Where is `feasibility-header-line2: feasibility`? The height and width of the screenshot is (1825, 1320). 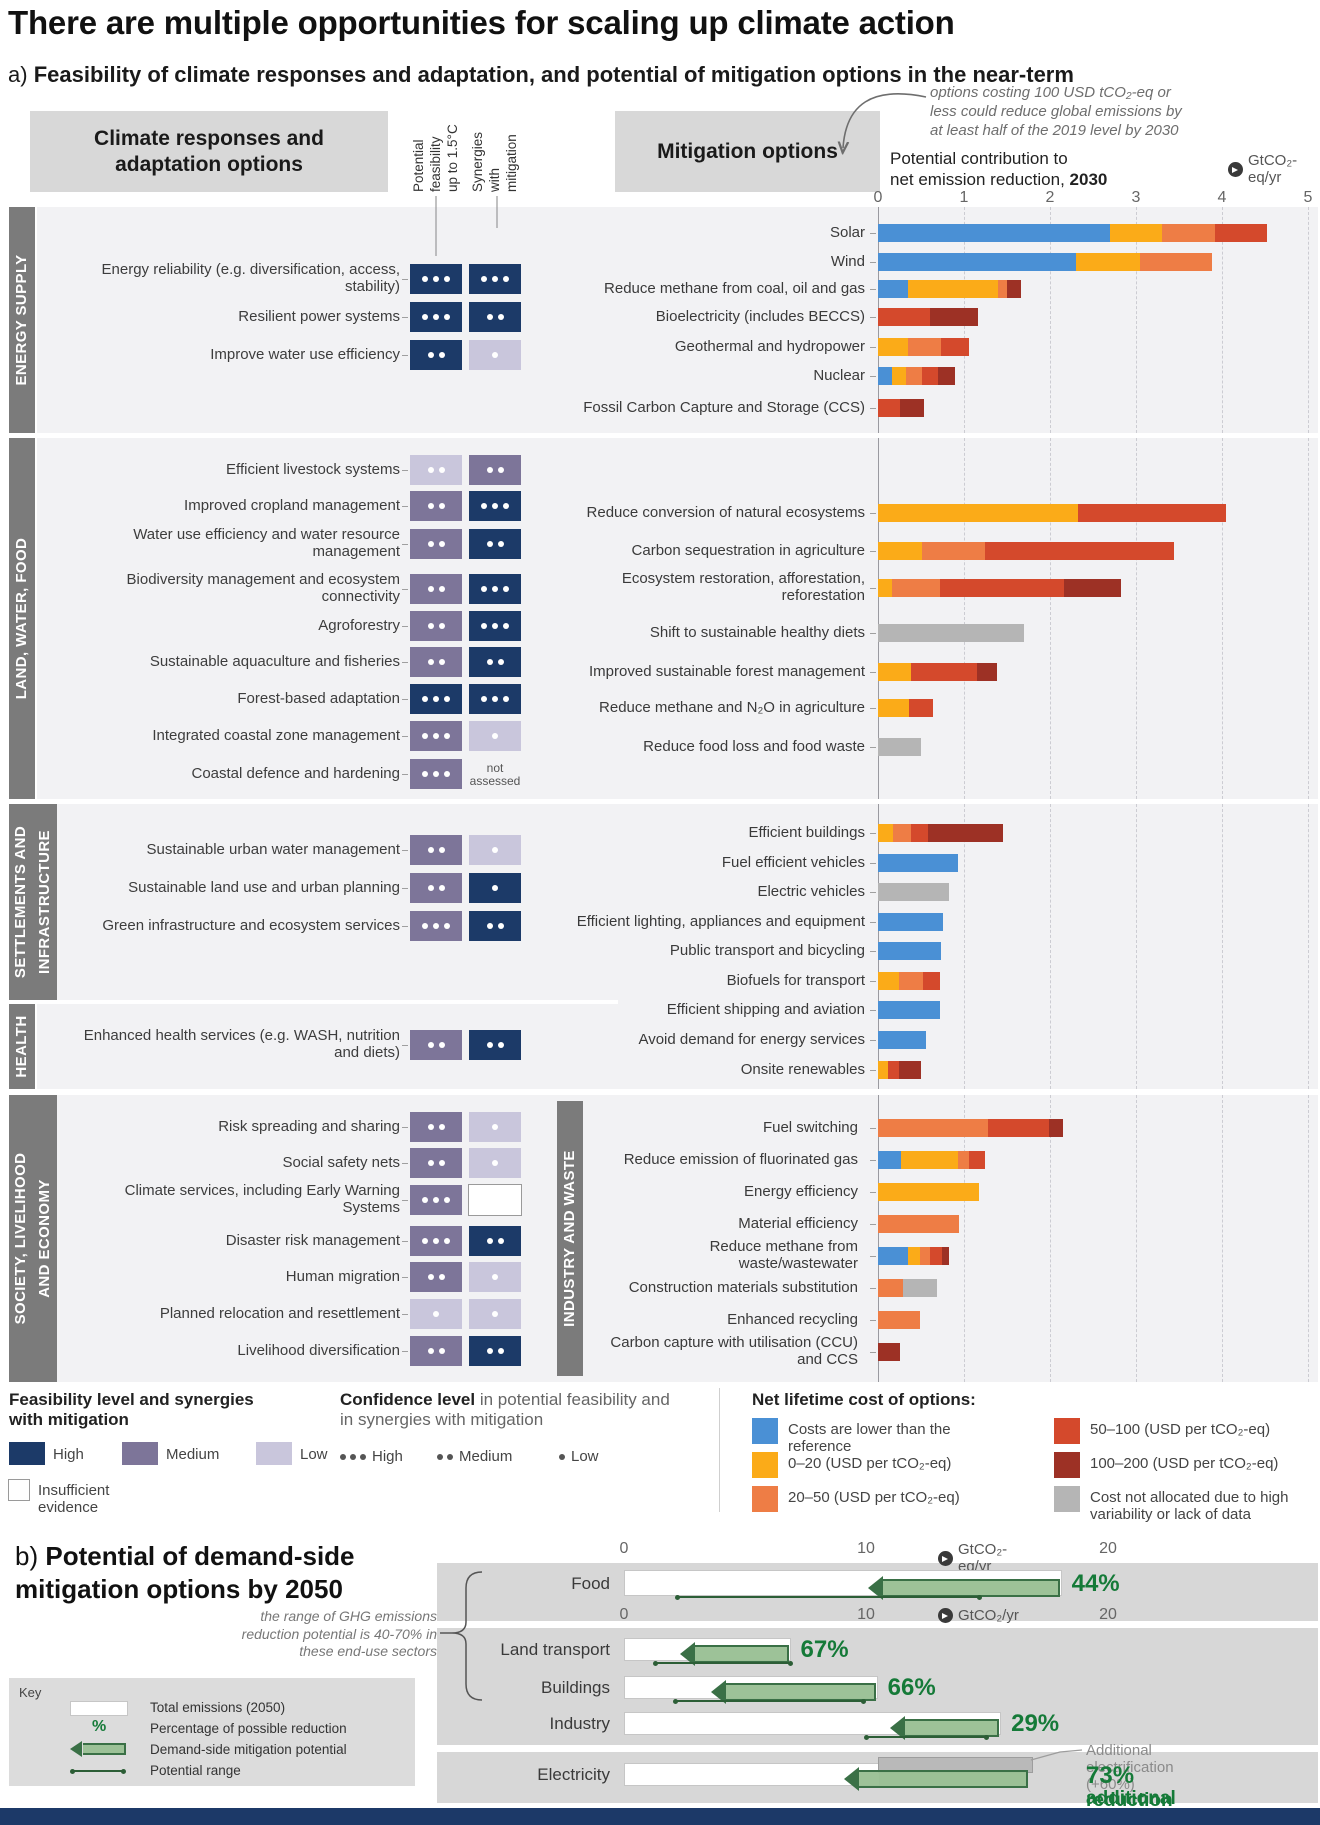 feasibility-header-line2: feasibility is located at coordinates (435, 164).